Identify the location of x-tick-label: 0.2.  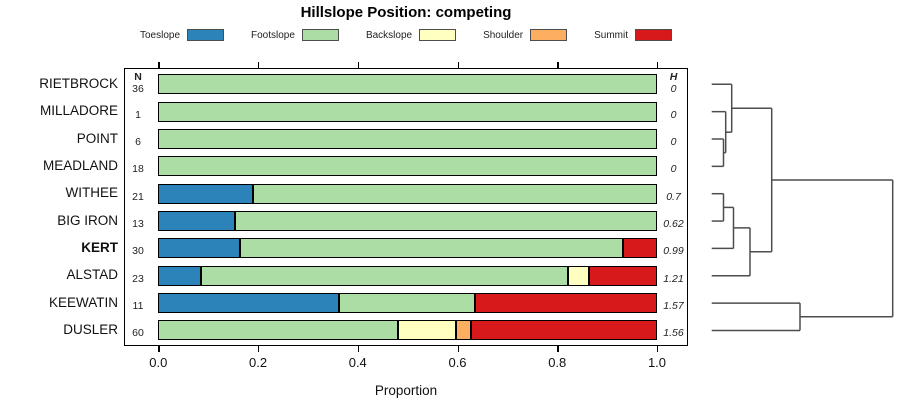
(258, 362).